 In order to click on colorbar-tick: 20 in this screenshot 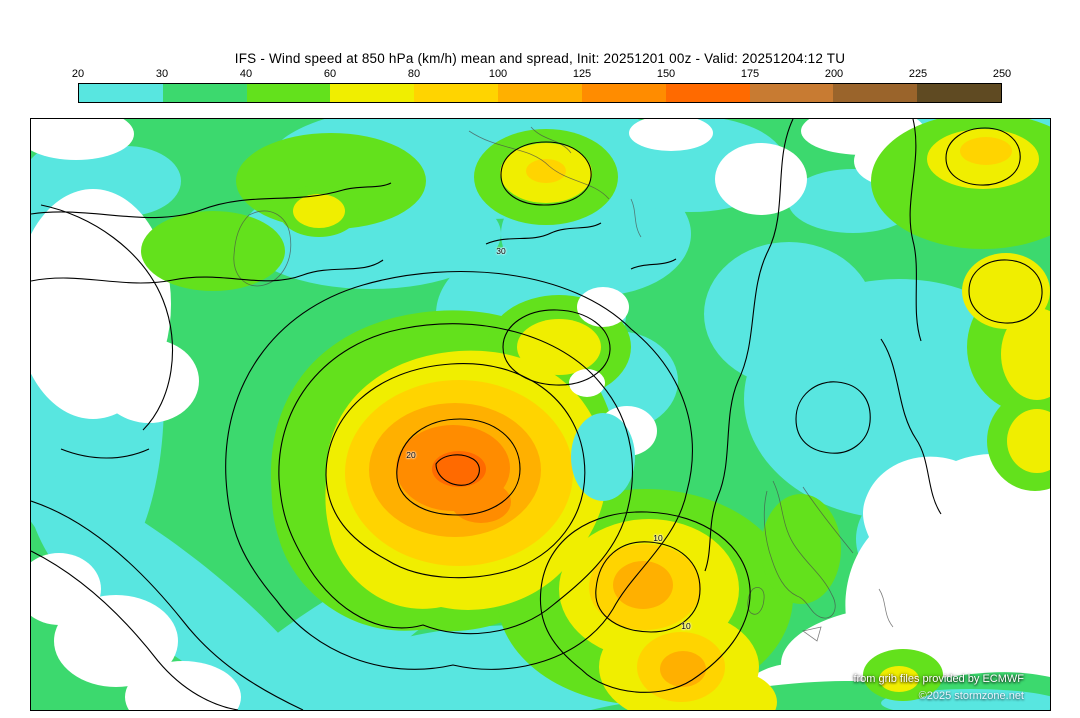, I will do `click(78, 74)`.